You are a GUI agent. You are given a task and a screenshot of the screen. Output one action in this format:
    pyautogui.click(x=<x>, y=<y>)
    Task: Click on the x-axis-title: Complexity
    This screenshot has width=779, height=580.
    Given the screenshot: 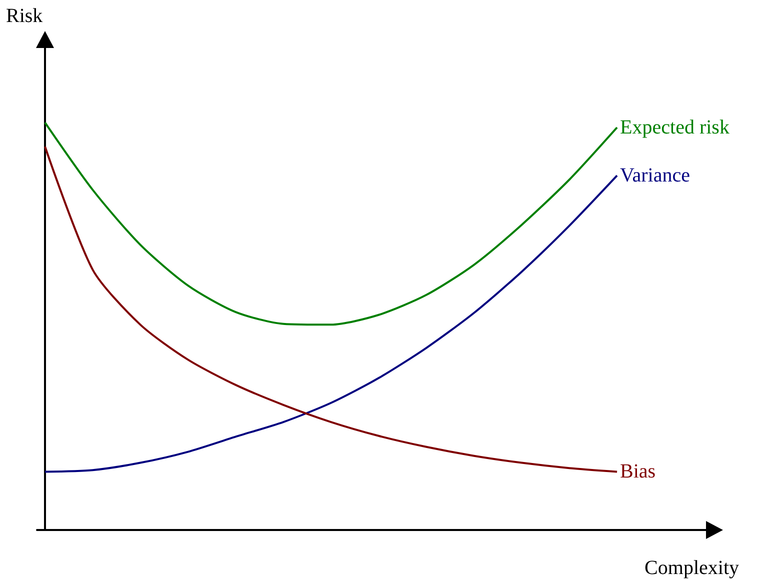 What is the action you would take?
    pyautogui.click(x=692, y=568)
    